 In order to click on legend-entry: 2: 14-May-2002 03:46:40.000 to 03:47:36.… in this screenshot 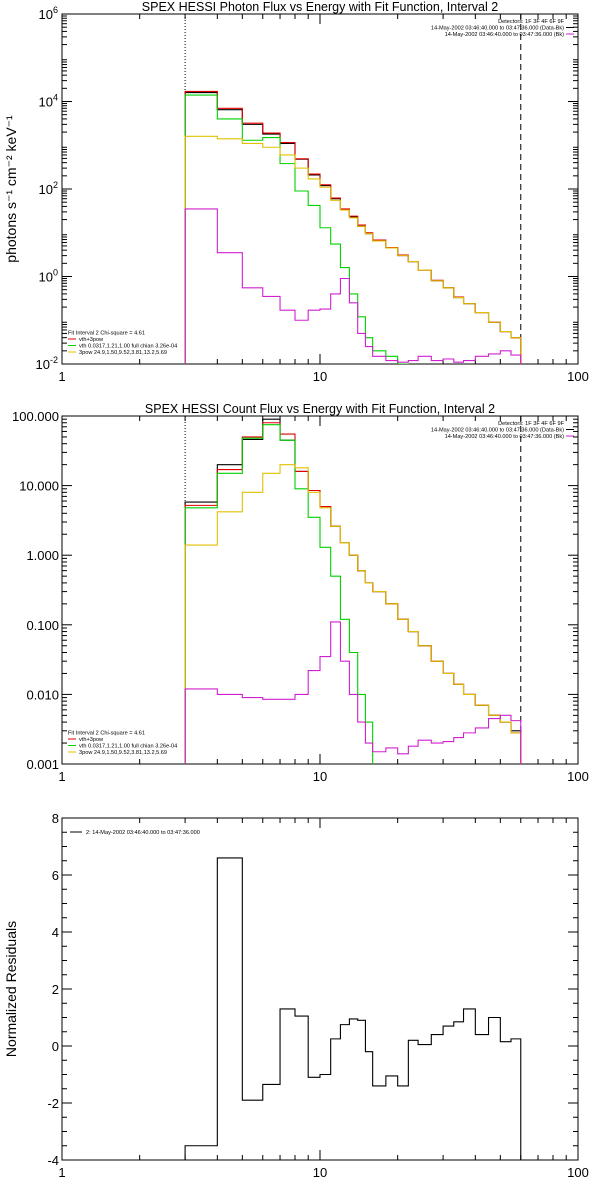, I will do `click(143, 833)`.